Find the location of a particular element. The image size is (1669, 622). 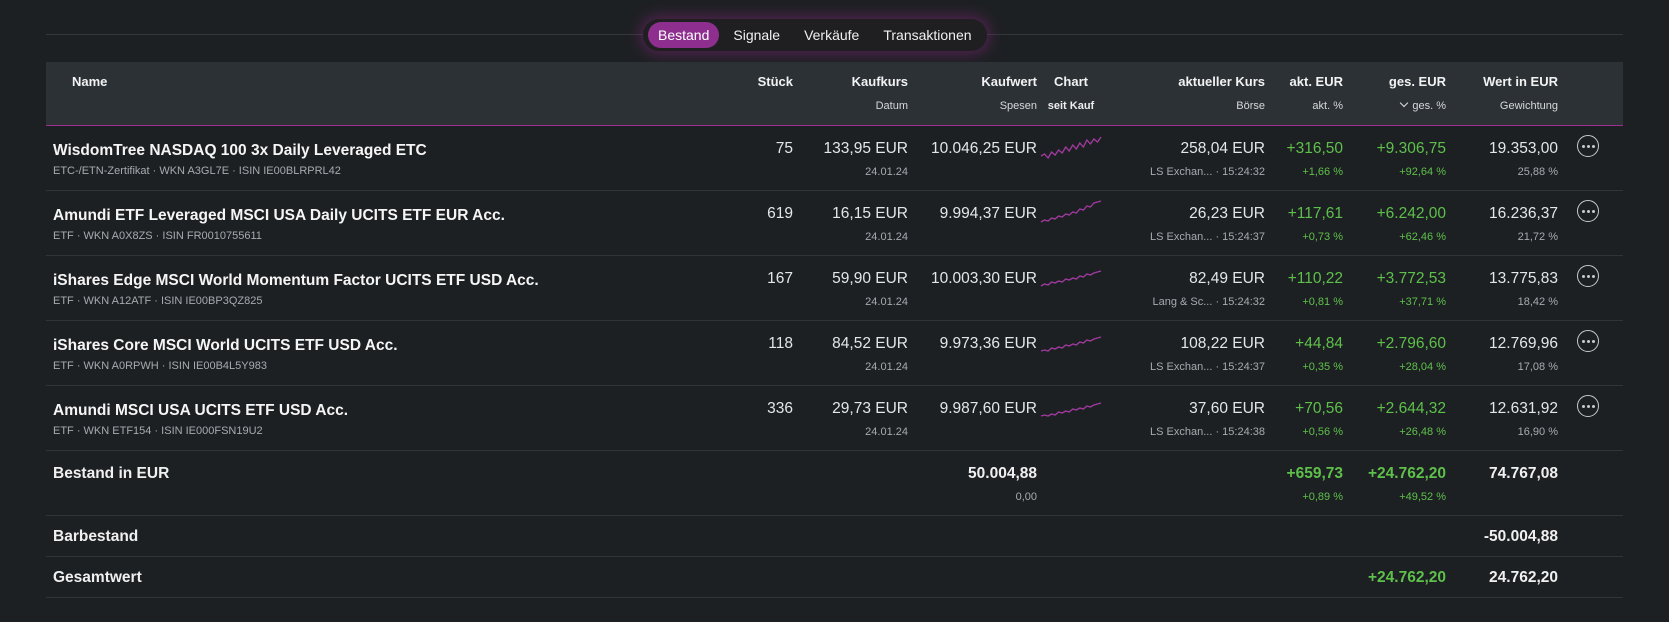

position-kaufwert: 9.987,60 EUR is located at coordinates (988, 408).